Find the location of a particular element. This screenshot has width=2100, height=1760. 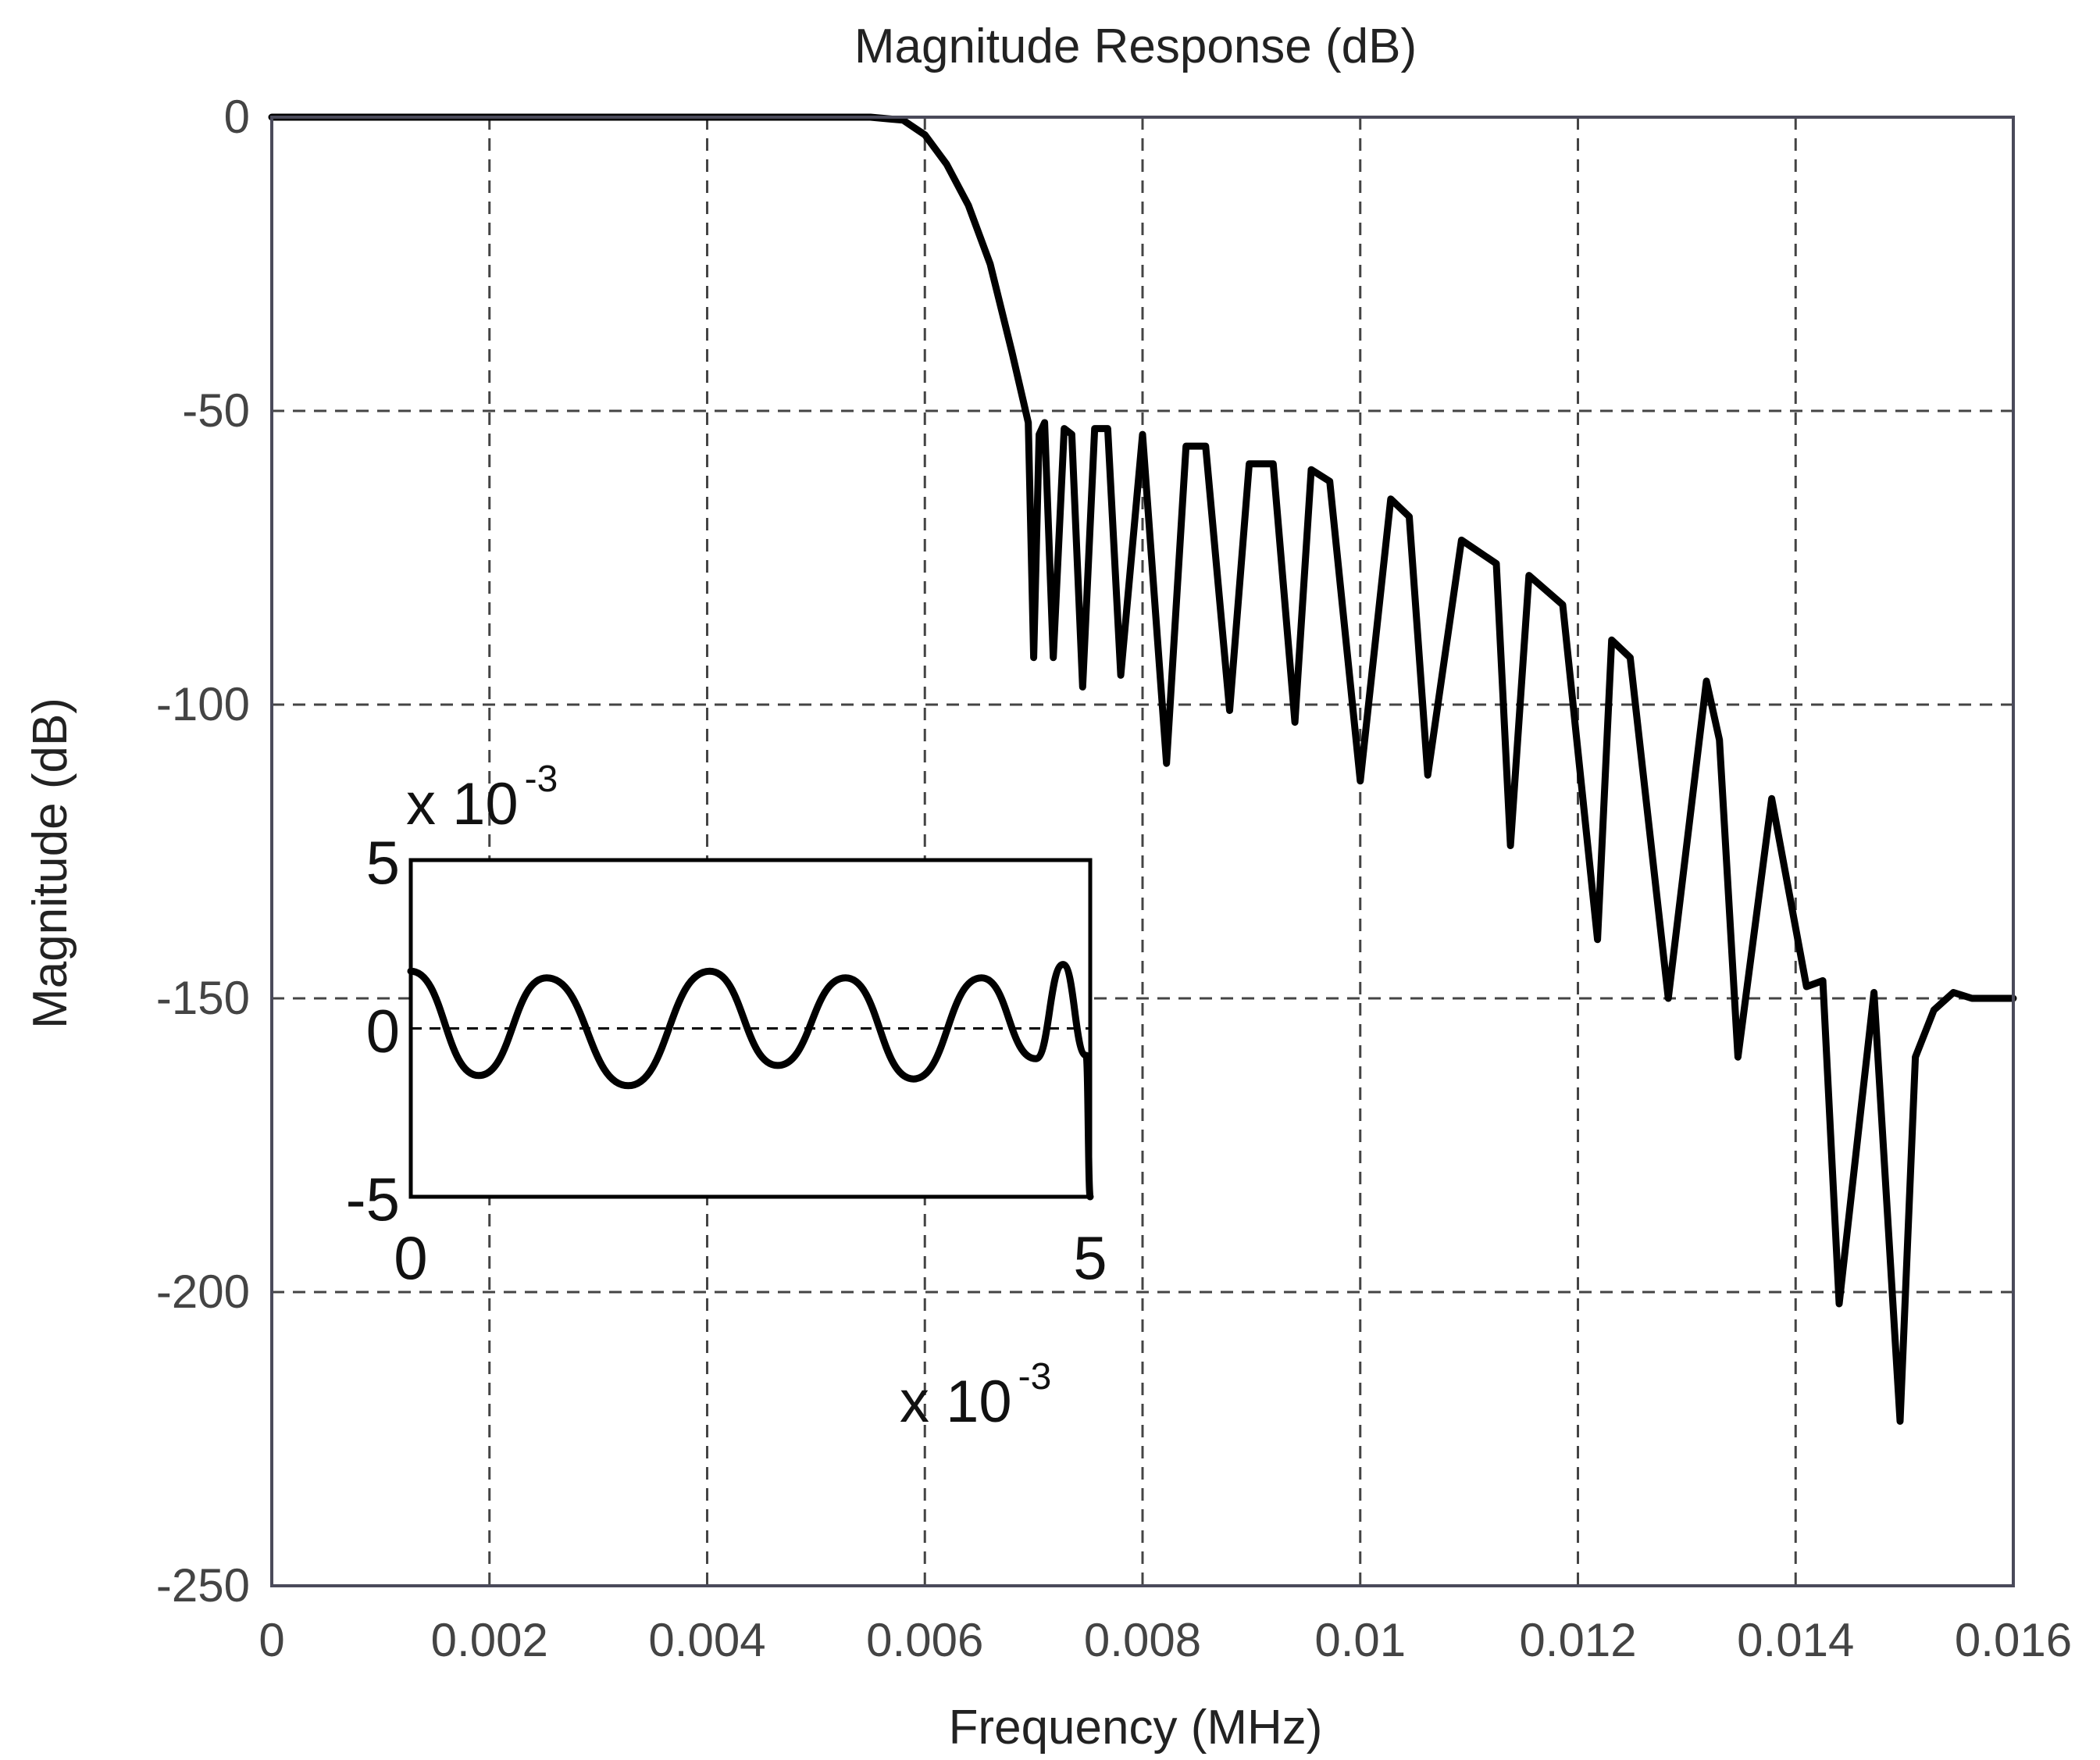

inset-y-tick-label: 0 is located at coordinates (383, 1031).